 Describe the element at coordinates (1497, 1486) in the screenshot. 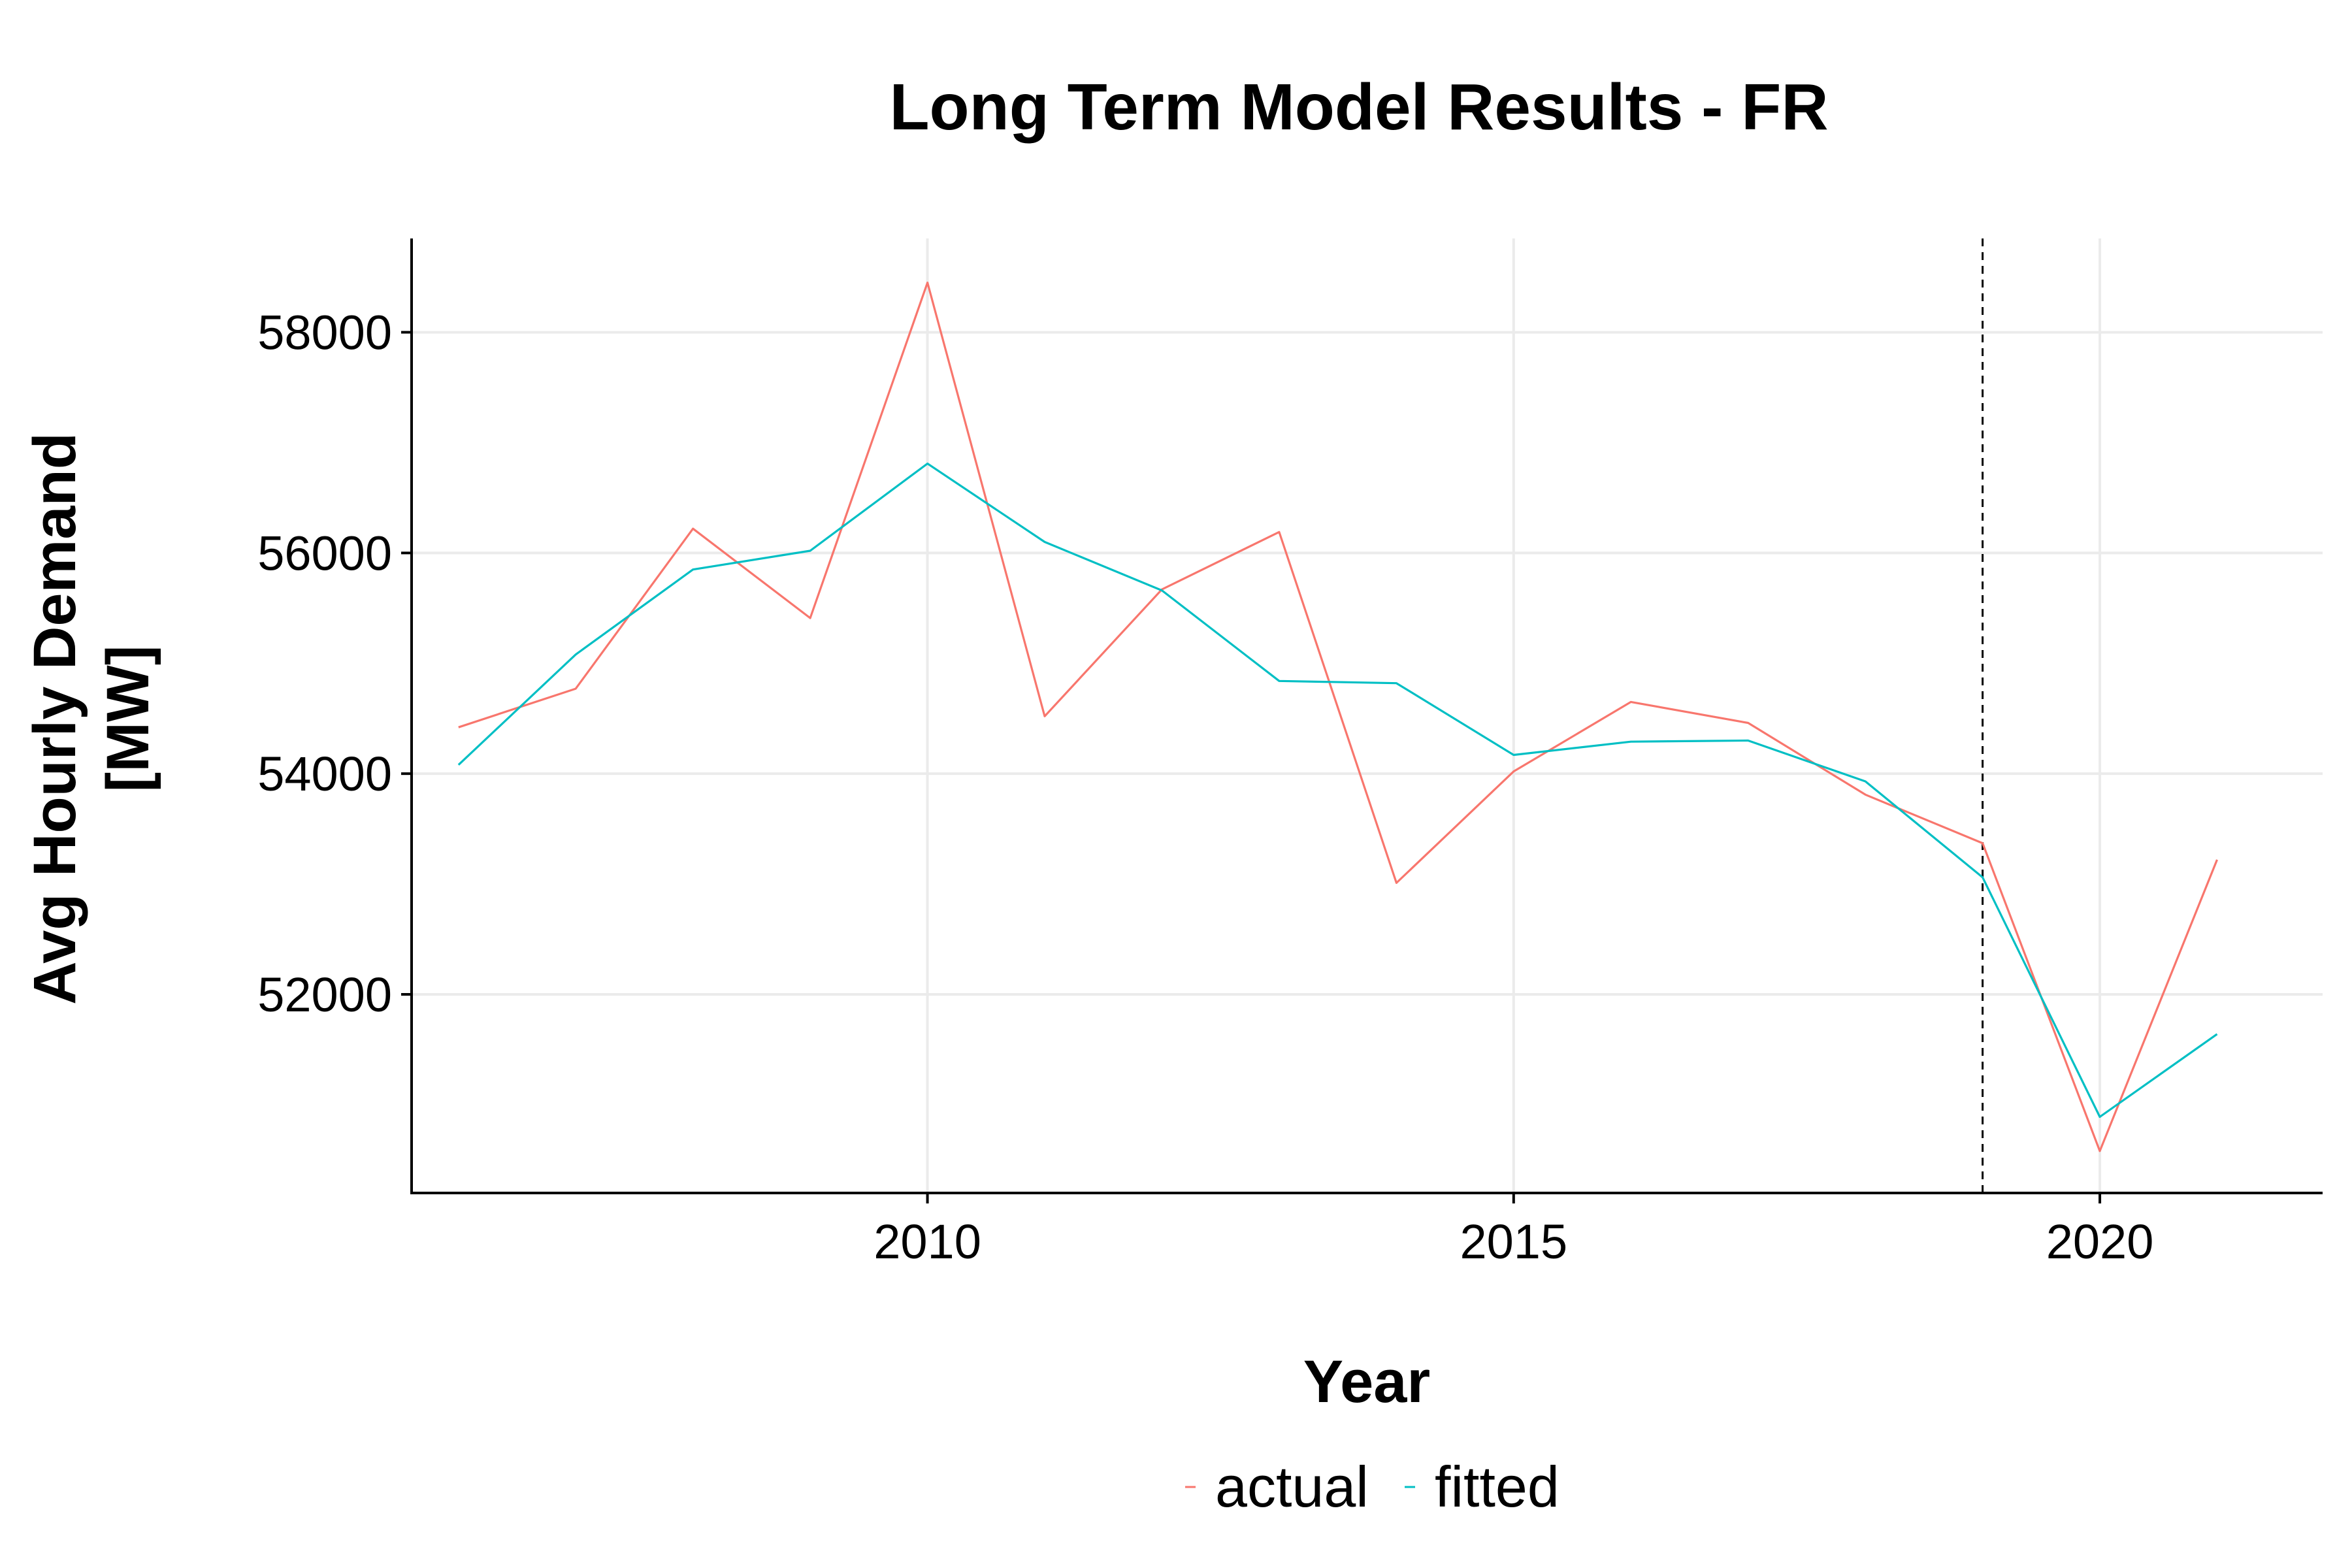

I see `legend-label-fitted: fitted` at that location.